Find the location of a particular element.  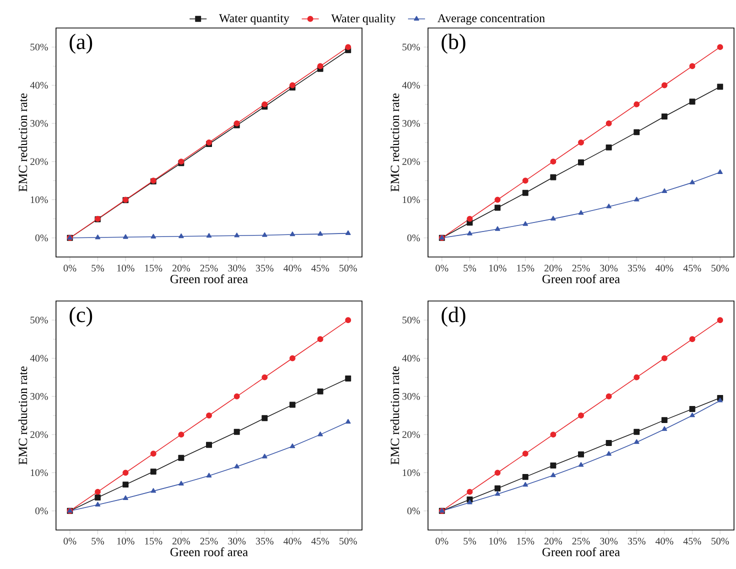

legend-label: Average concentration is located at coordinates (491, 19).